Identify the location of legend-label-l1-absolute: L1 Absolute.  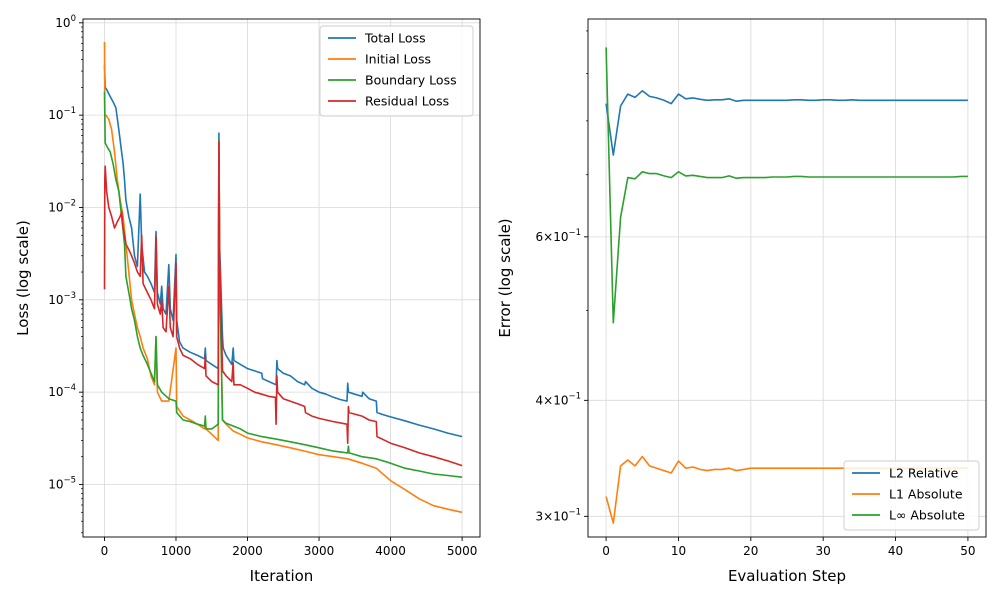
(926, 494).